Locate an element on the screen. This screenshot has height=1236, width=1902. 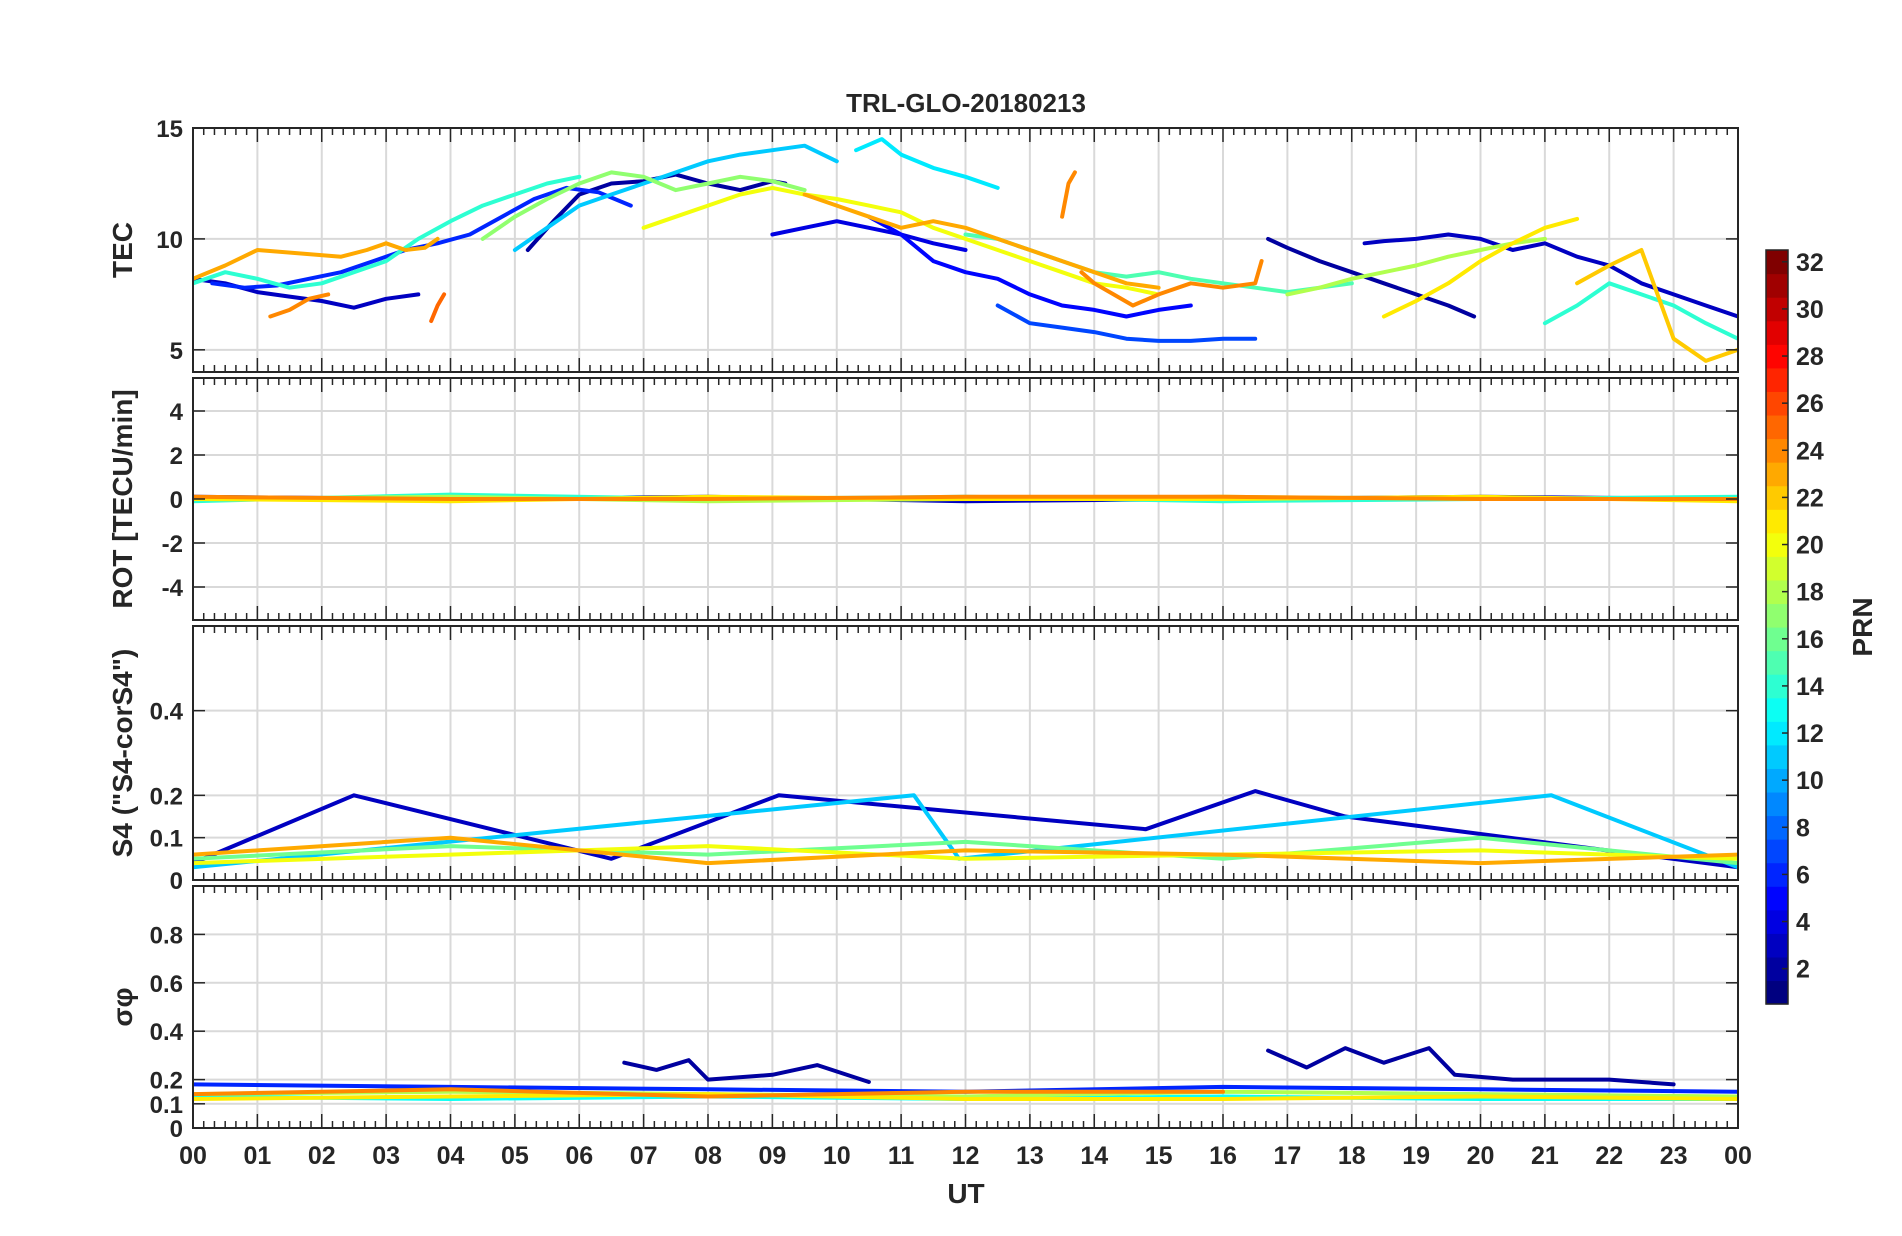
x-tick-label: 07 is located at coordinates (644, 1156).